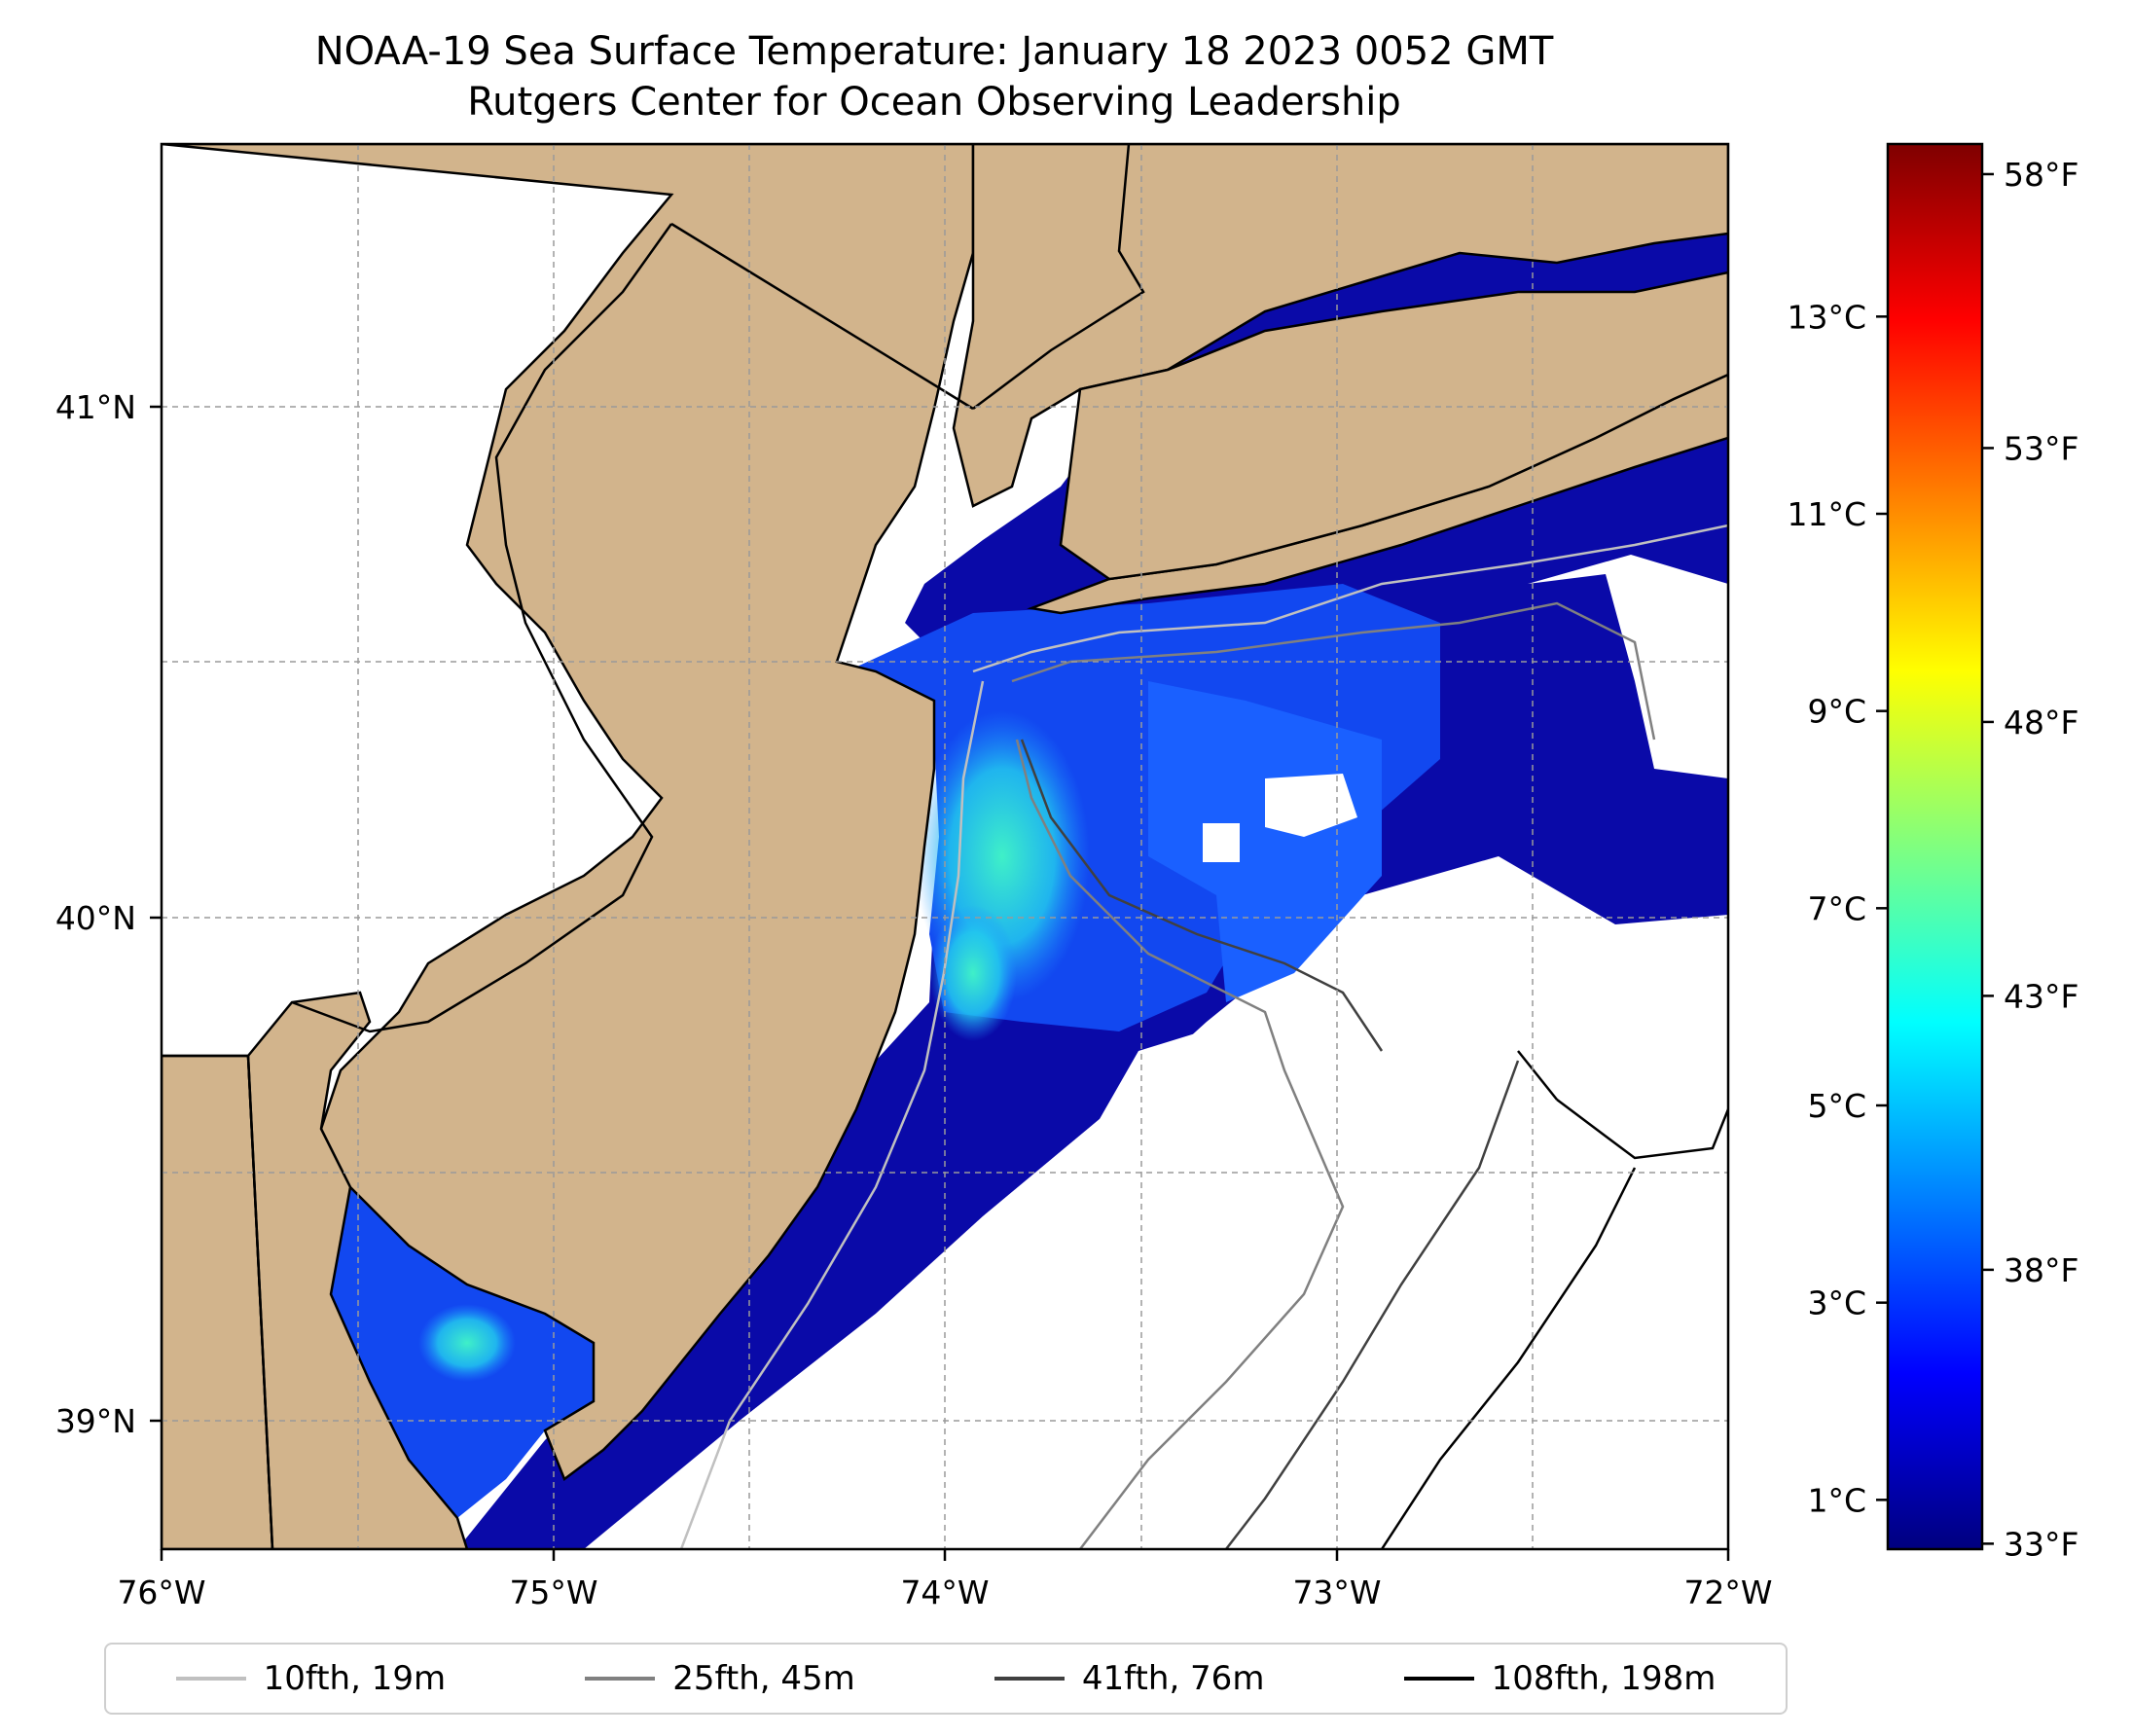  Describe the element at coordinates (1221, 843) in the screenshot. I see `no-data-patch` at that location.